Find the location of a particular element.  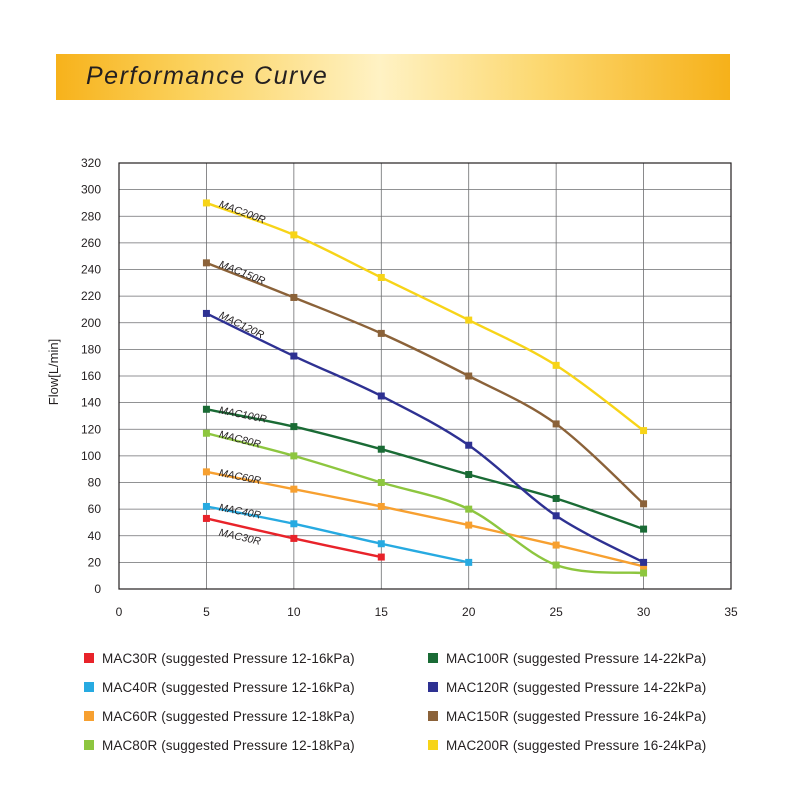

y-tick-label: 160 is located at coordinates (91, 376).